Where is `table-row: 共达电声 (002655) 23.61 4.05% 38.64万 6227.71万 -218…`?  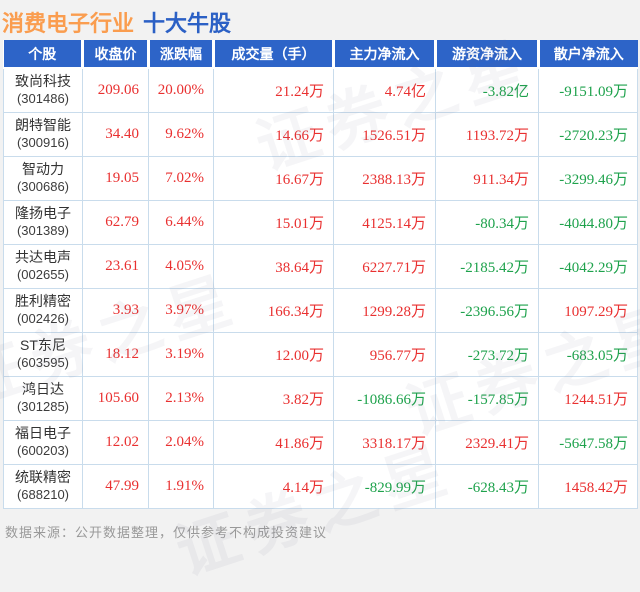 table-row: 共达电声 (002655) 23.61 4.05% 38.64万 6227.71万 -218… is located at coordinates (320, 266).